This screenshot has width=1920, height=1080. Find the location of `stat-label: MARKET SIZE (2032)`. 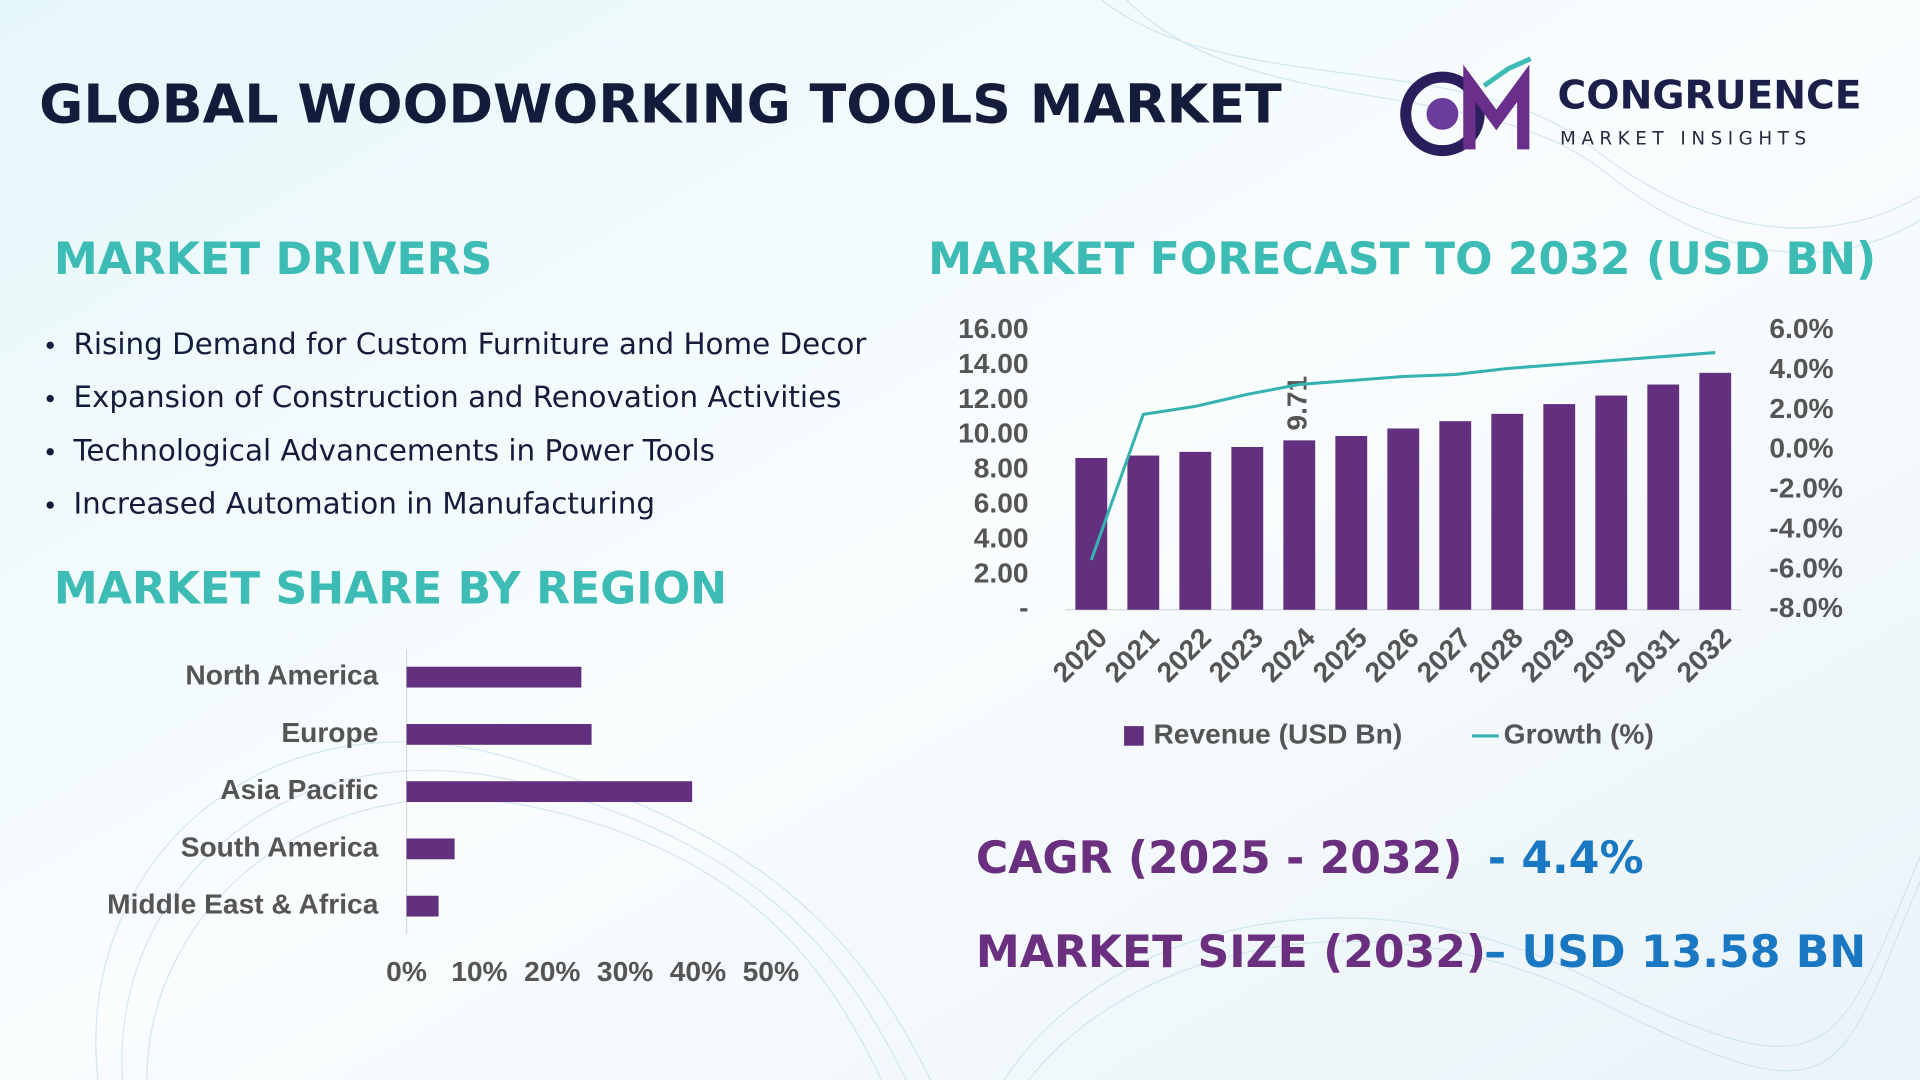

stat-label: MARKET SIZE (2032) is located at coordinates (1231, 952).